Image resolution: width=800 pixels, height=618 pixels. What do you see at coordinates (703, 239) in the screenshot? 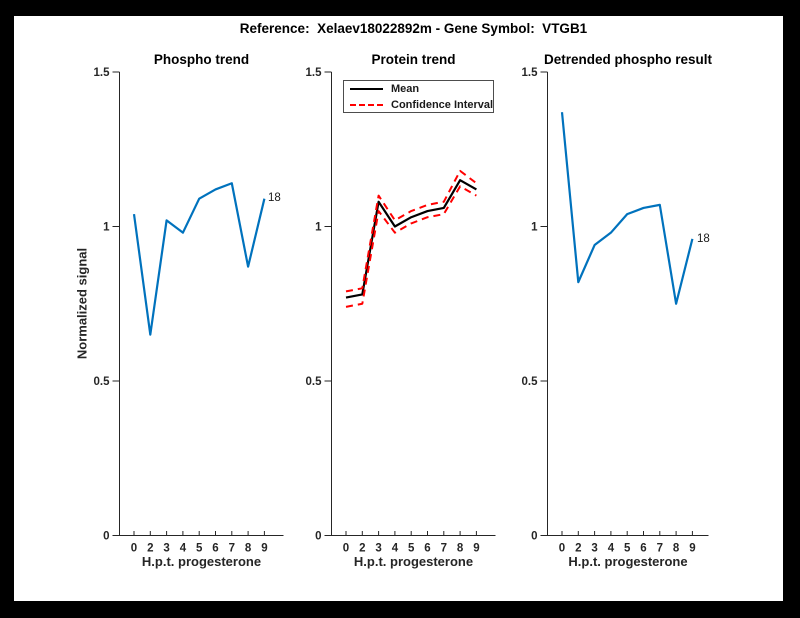
I see `series-end-annotation-detrended: 18` at bounding box center [703, 239].